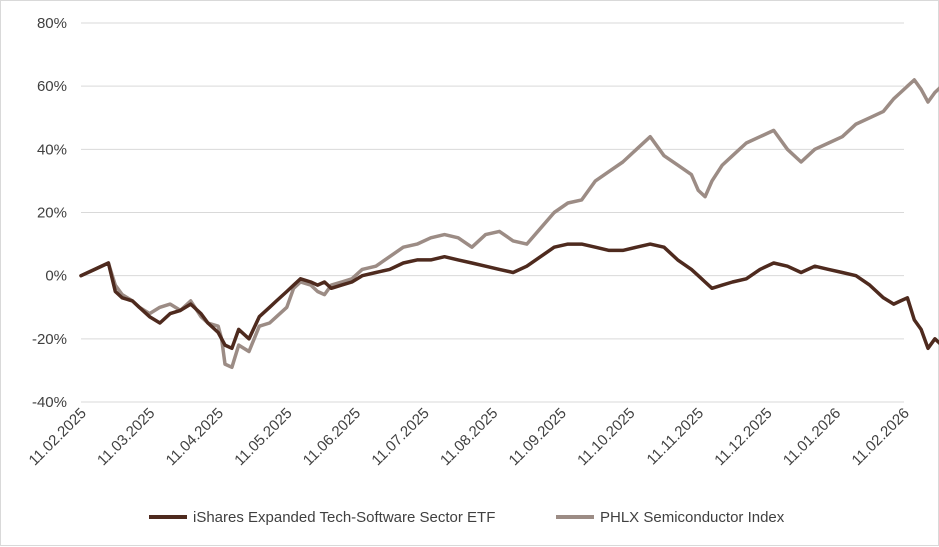 The height and width of the screenshot is (547, 939). I want to click on legend-label-1: PHLX Semiconductor Index, so click(692, 517).